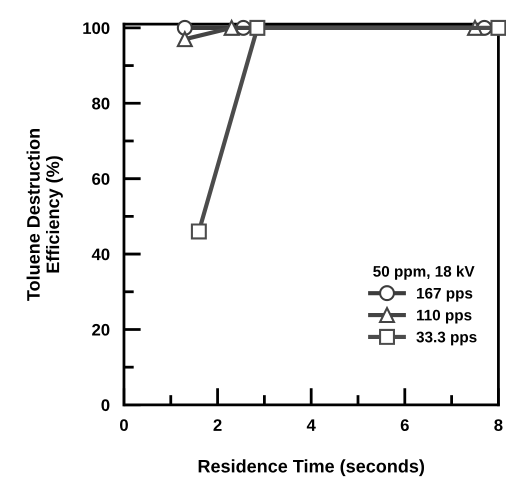 This screenshot has width=506, height=482. I want to click on x-tick-label: 8, so click(498, 425).